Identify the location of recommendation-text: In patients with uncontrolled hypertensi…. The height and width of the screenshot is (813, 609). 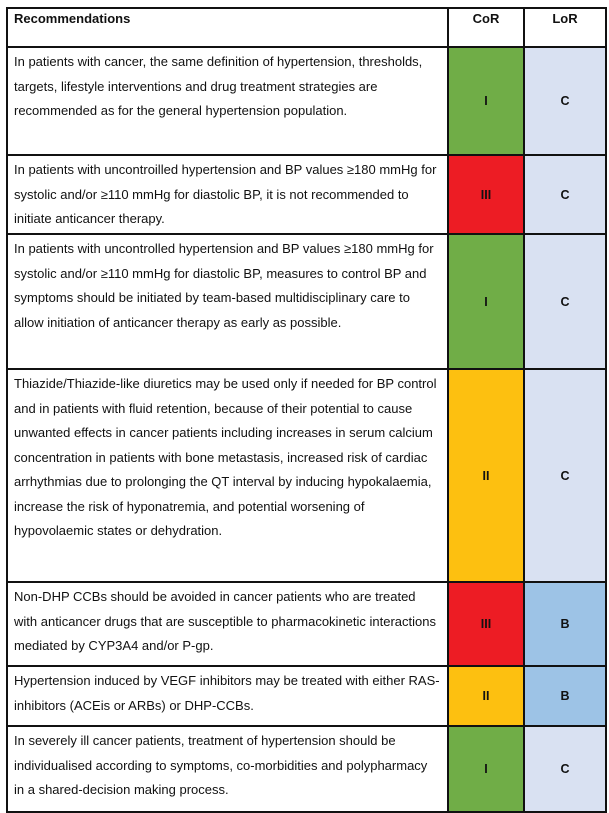
(227, 301).